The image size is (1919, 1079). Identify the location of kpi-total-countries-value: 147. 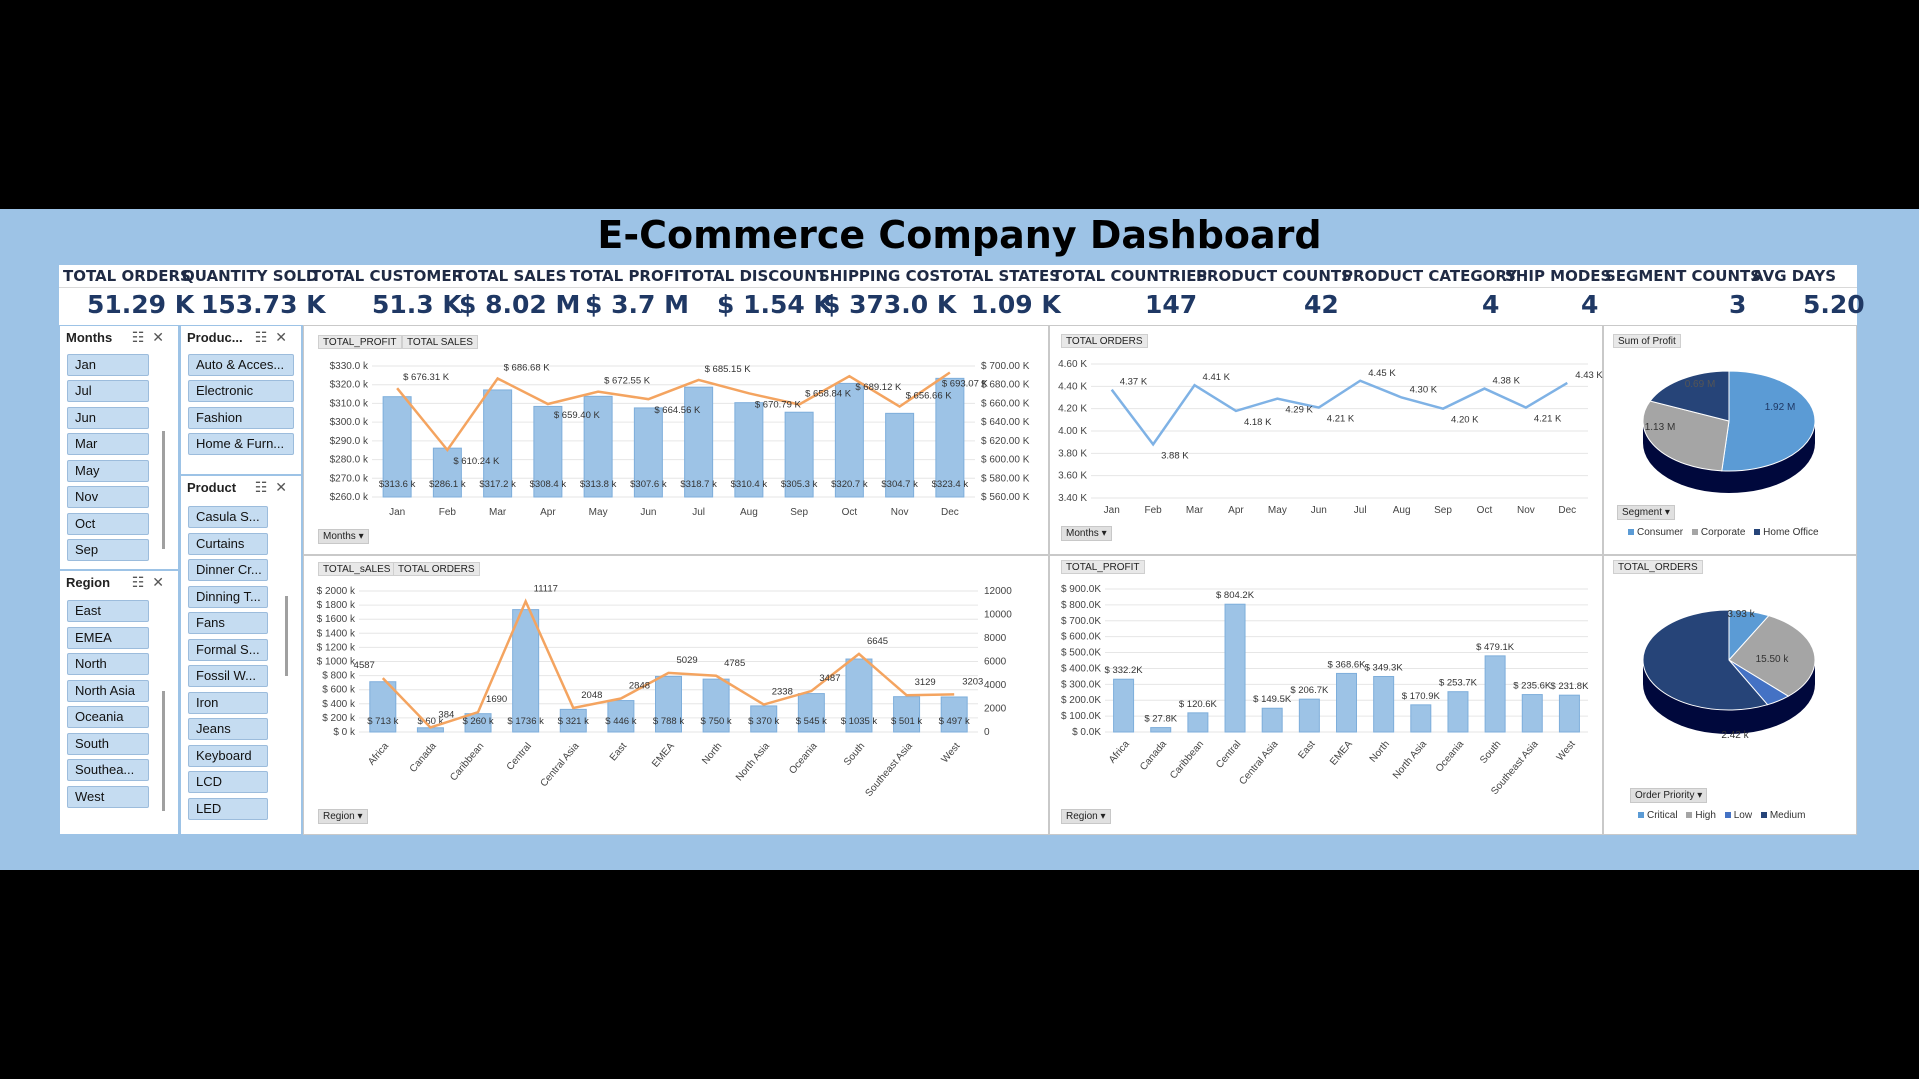
(1171, 304).